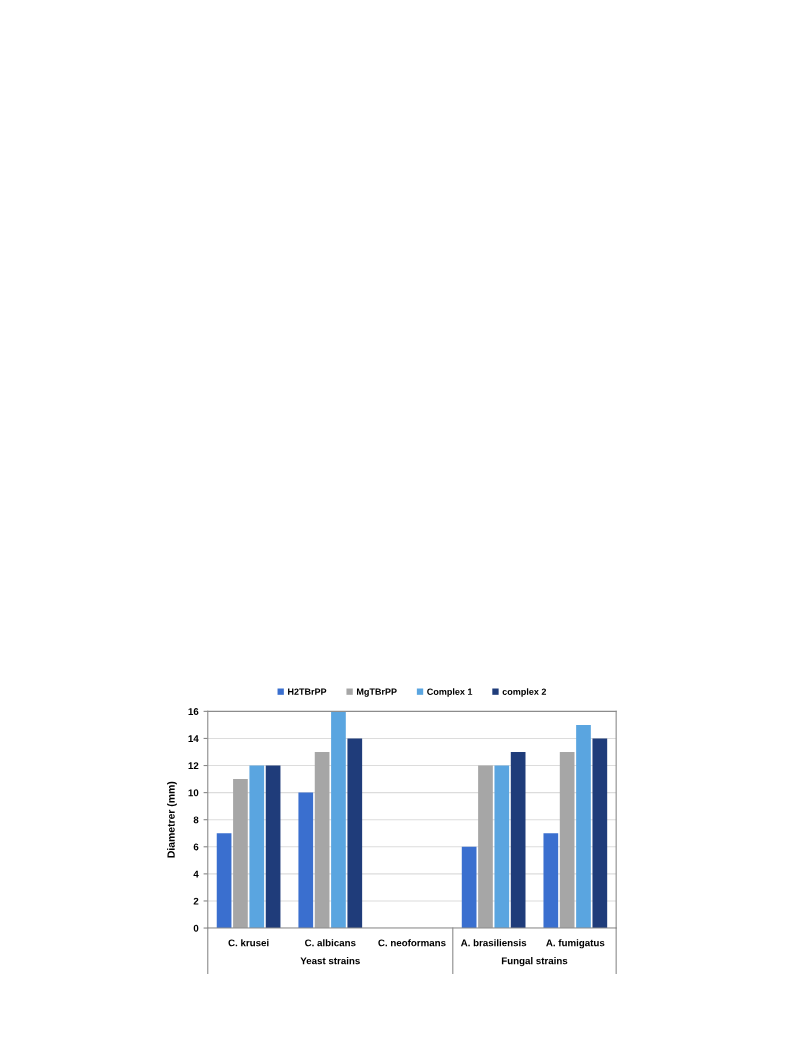  What do you see at coordinates (196, 847) in the screenshot?
I see `y-tick-label: 6` at bounding box center [196, 847].